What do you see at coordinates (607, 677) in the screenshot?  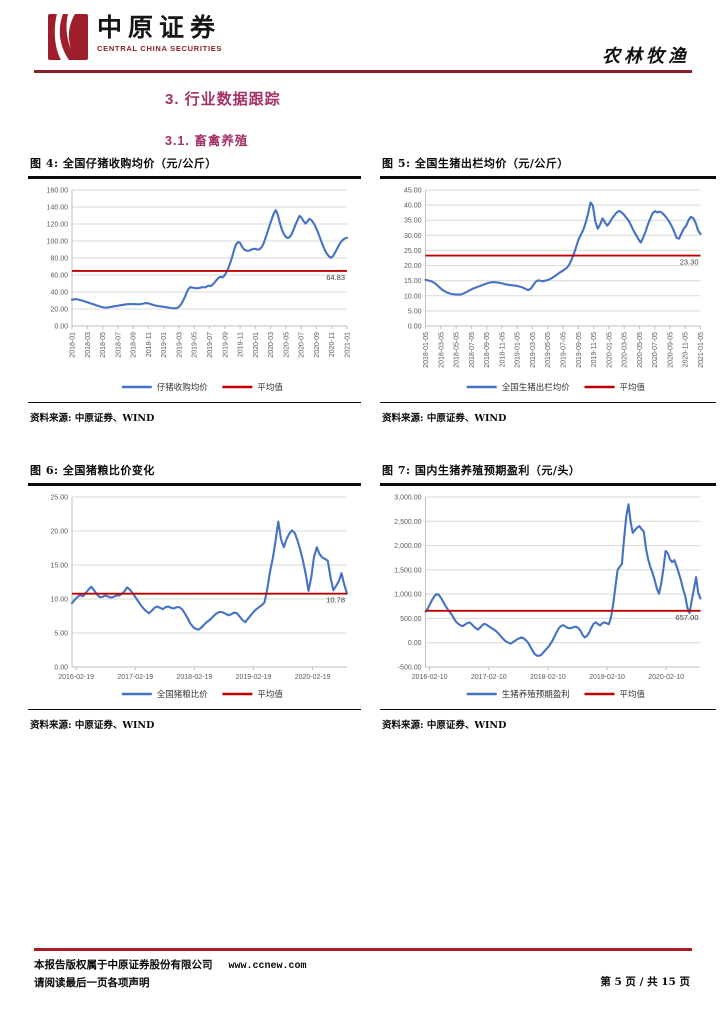 I see `svg-text: 2019-02-10` at bounding box center [607, 677].